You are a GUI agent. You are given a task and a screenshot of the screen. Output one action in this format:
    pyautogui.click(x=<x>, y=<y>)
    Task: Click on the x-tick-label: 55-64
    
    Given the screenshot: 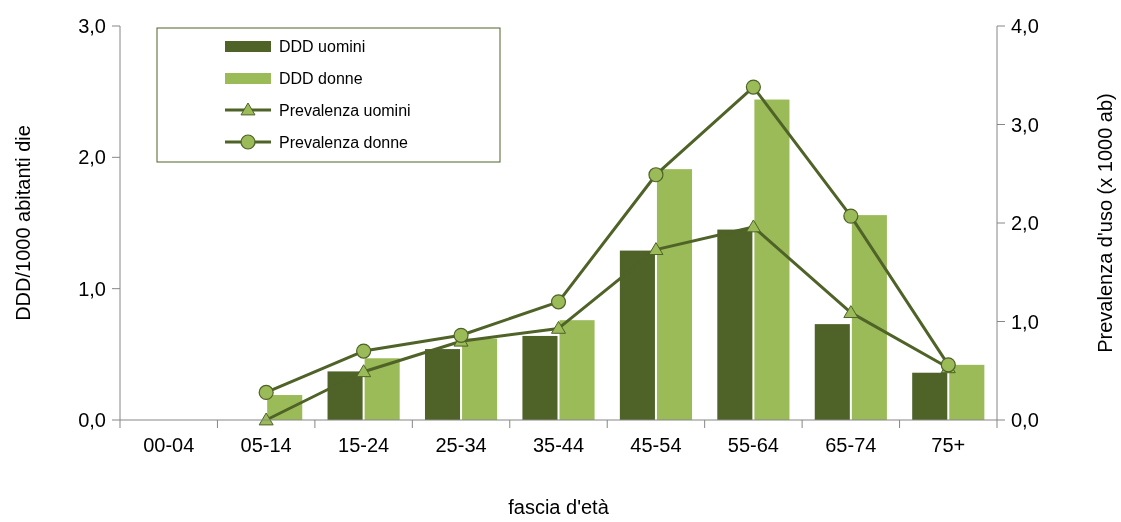 What is the action you would take?
    pyautogui.click(x=753, y=445)
    